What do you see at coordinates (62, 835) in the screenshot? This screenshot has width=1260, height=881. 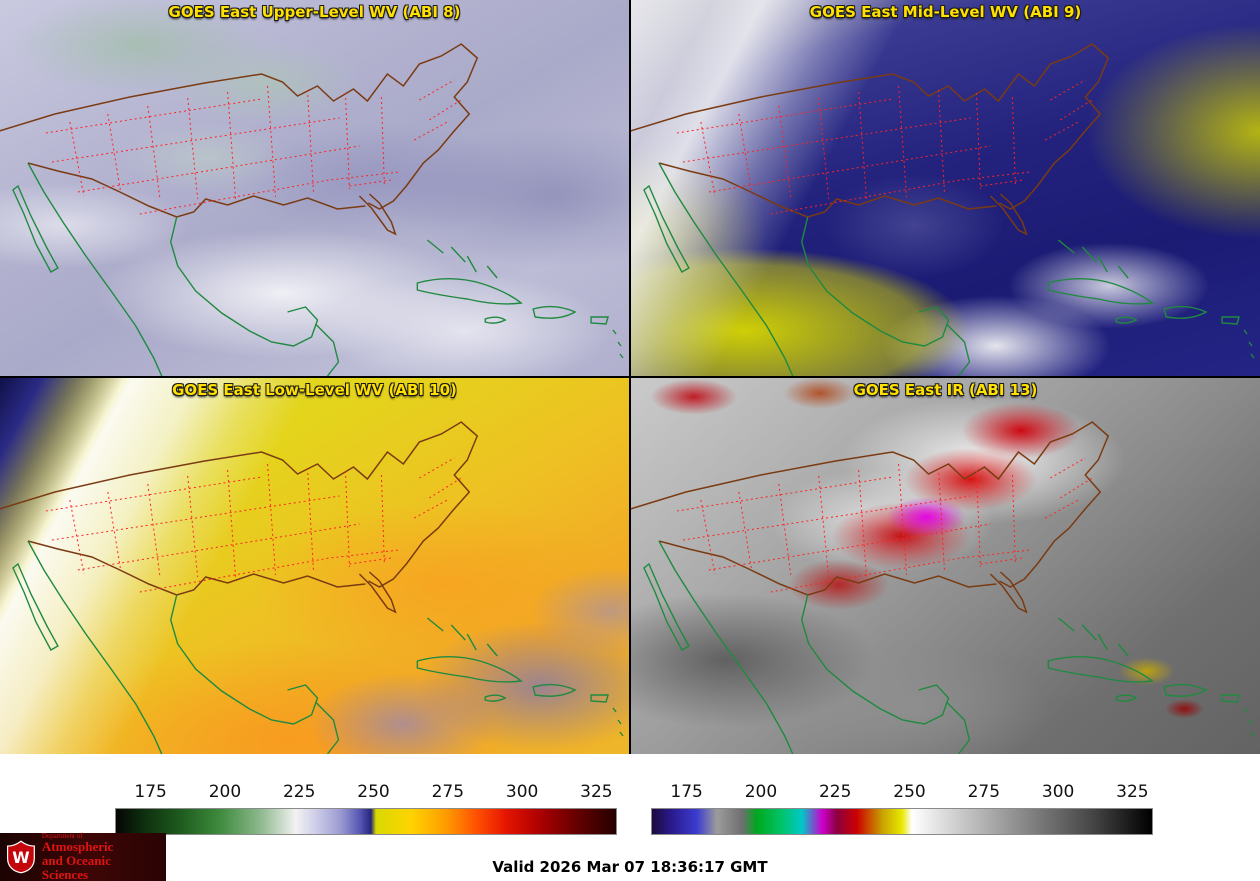 I see `logo-dept-line: Department of` at bounding box center [62, 835].